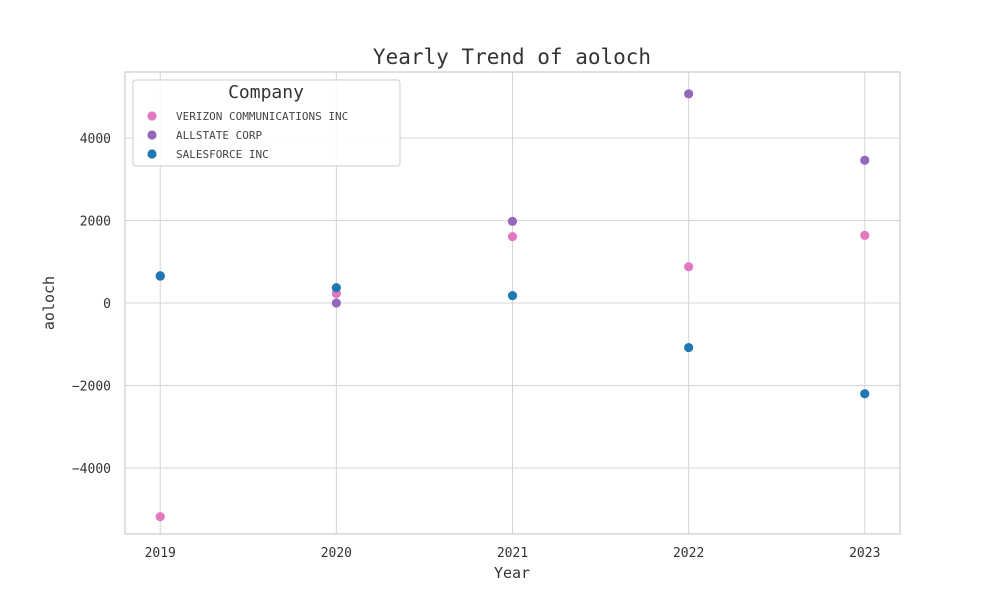 The height and width of the screenshot is (600, 1000). I want to click on x-axis-label: Year, so click(512, 573).